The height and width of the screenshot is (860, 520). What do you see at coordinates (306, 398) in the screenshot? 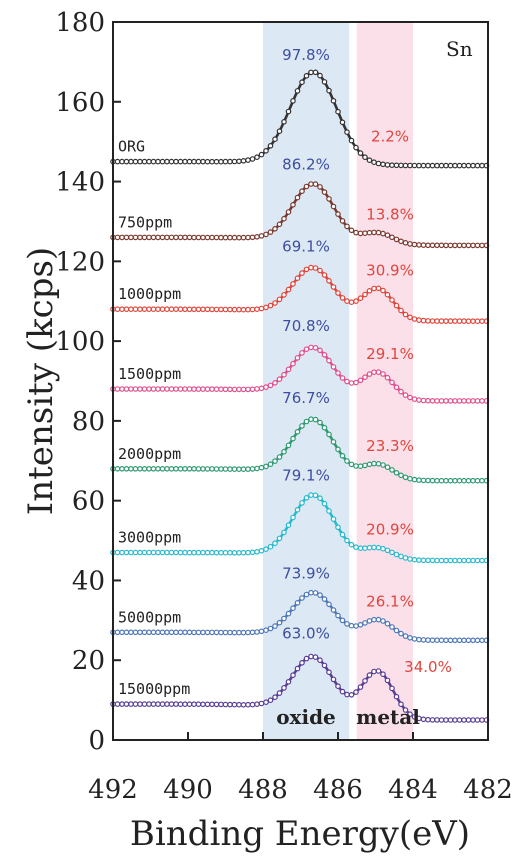
I see `oxide-pct-2000ppm: 76.7%` at bounding box center [306, 398].